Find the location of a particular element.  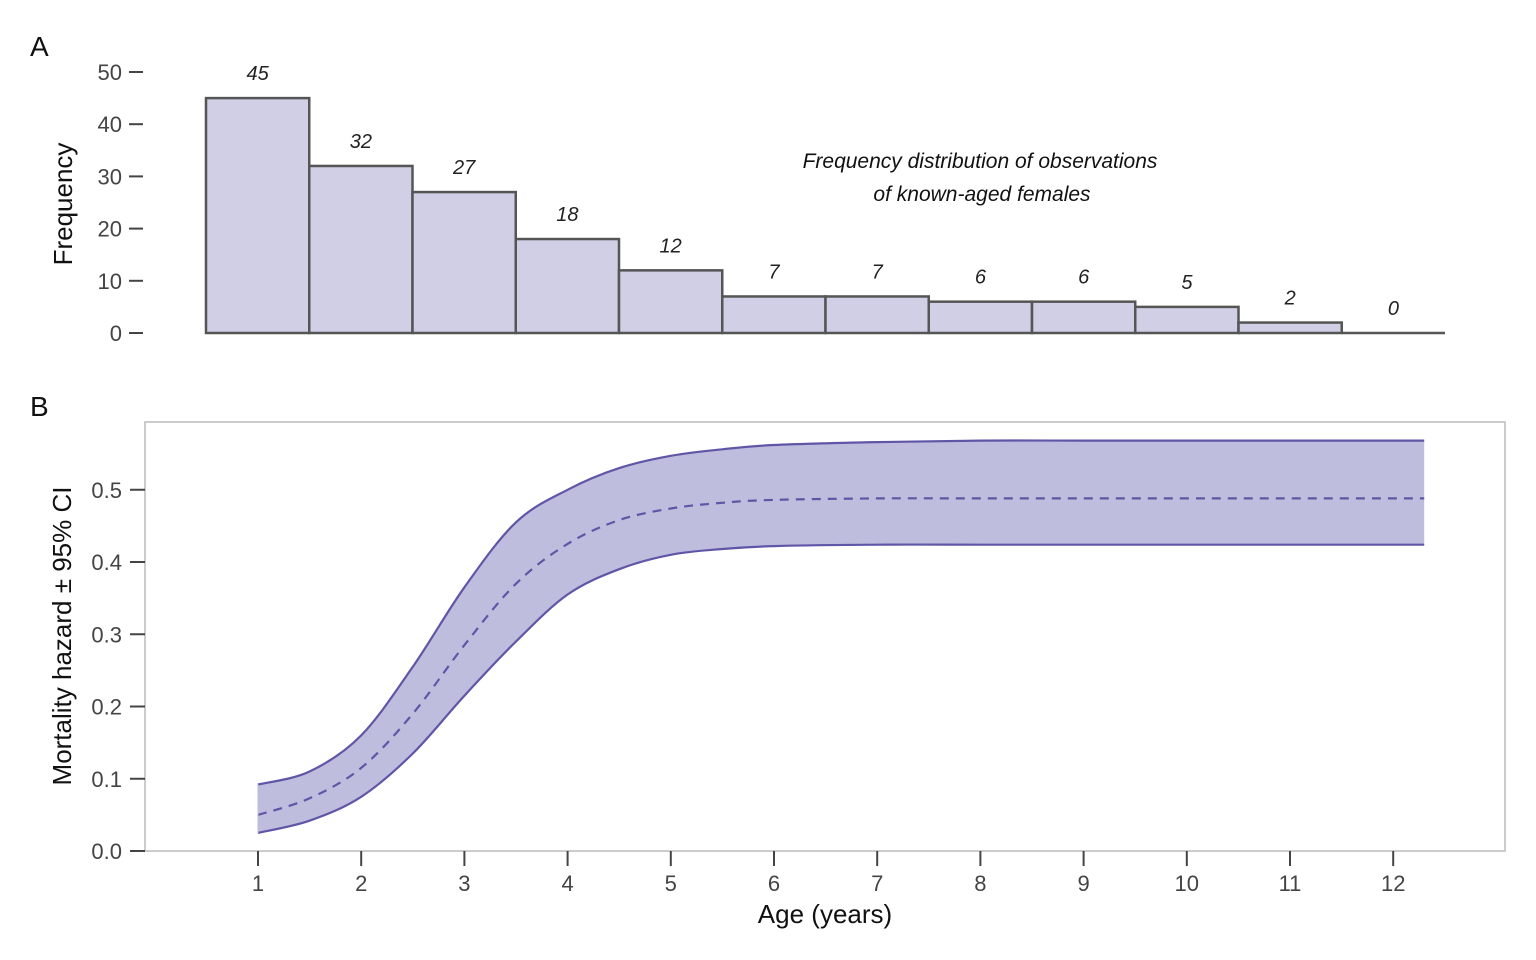

hazard-x-tick-label: 4 is located at coordinates (567, 883).